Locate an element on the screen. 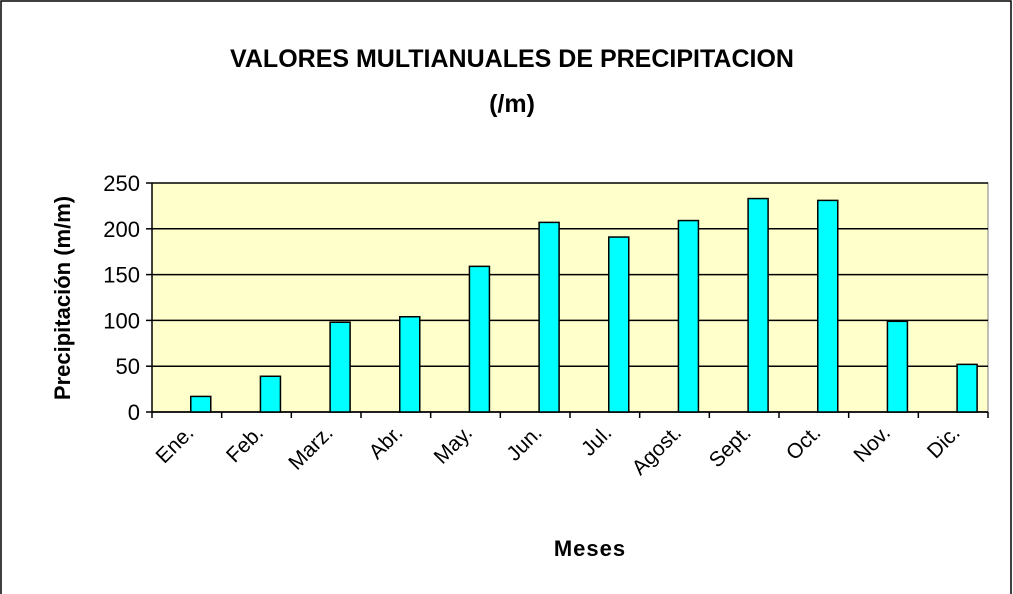  y-axis-label: Precipitación (m/m) is located at coordinates (62, 298).